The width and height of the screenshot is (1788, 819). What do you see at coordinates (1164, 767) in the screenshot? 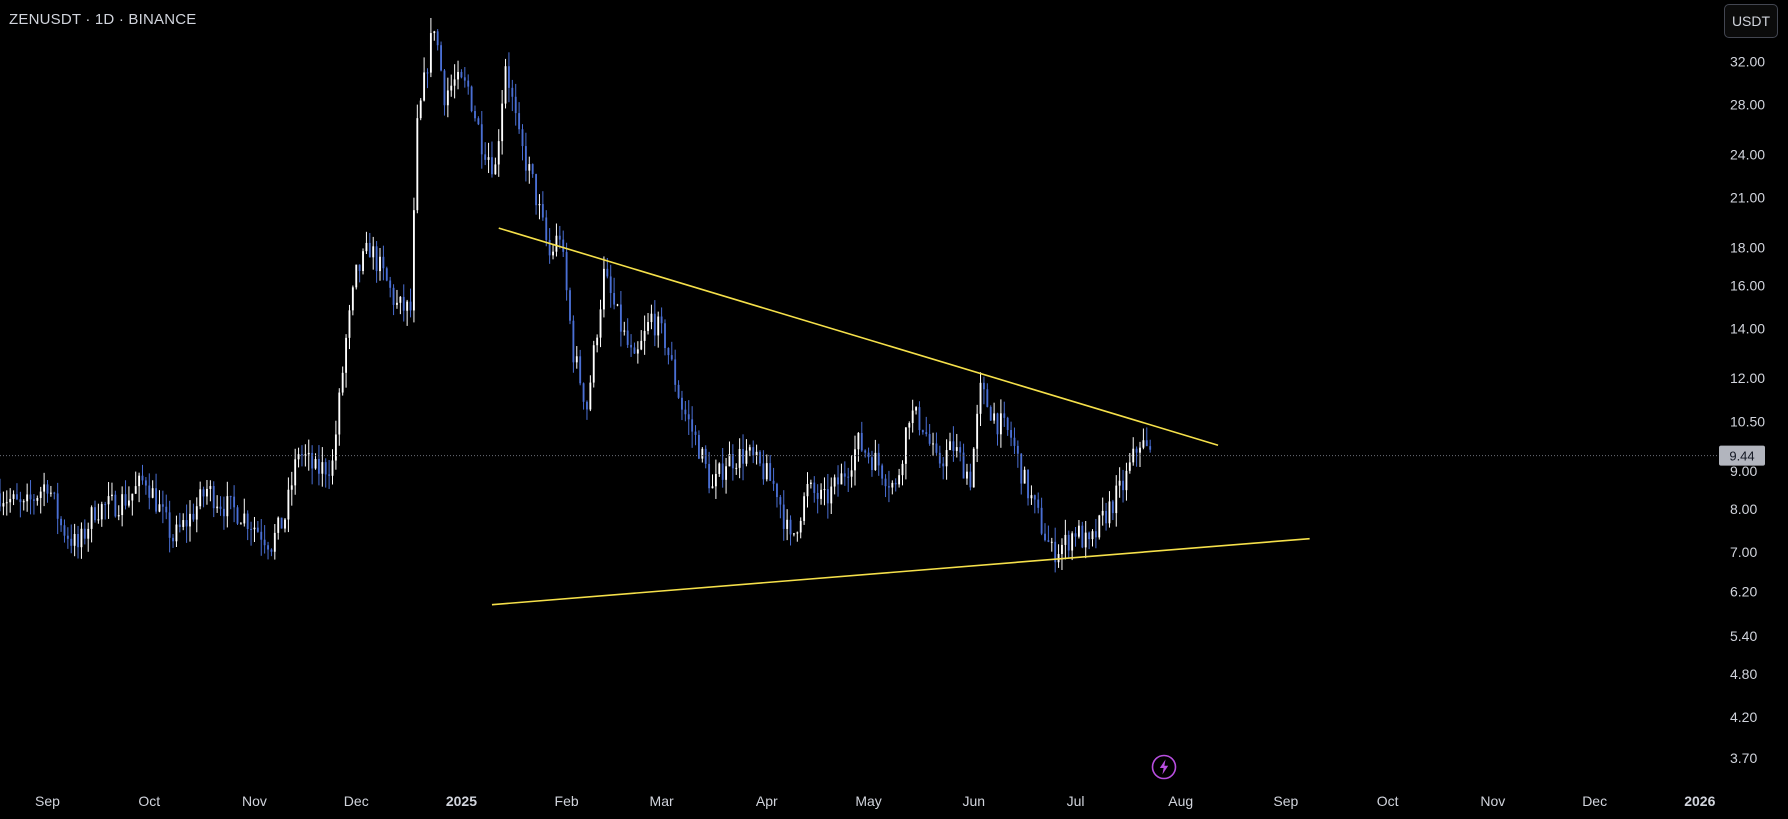
I see `lightning-icon` at bounding box center [1164, 767].